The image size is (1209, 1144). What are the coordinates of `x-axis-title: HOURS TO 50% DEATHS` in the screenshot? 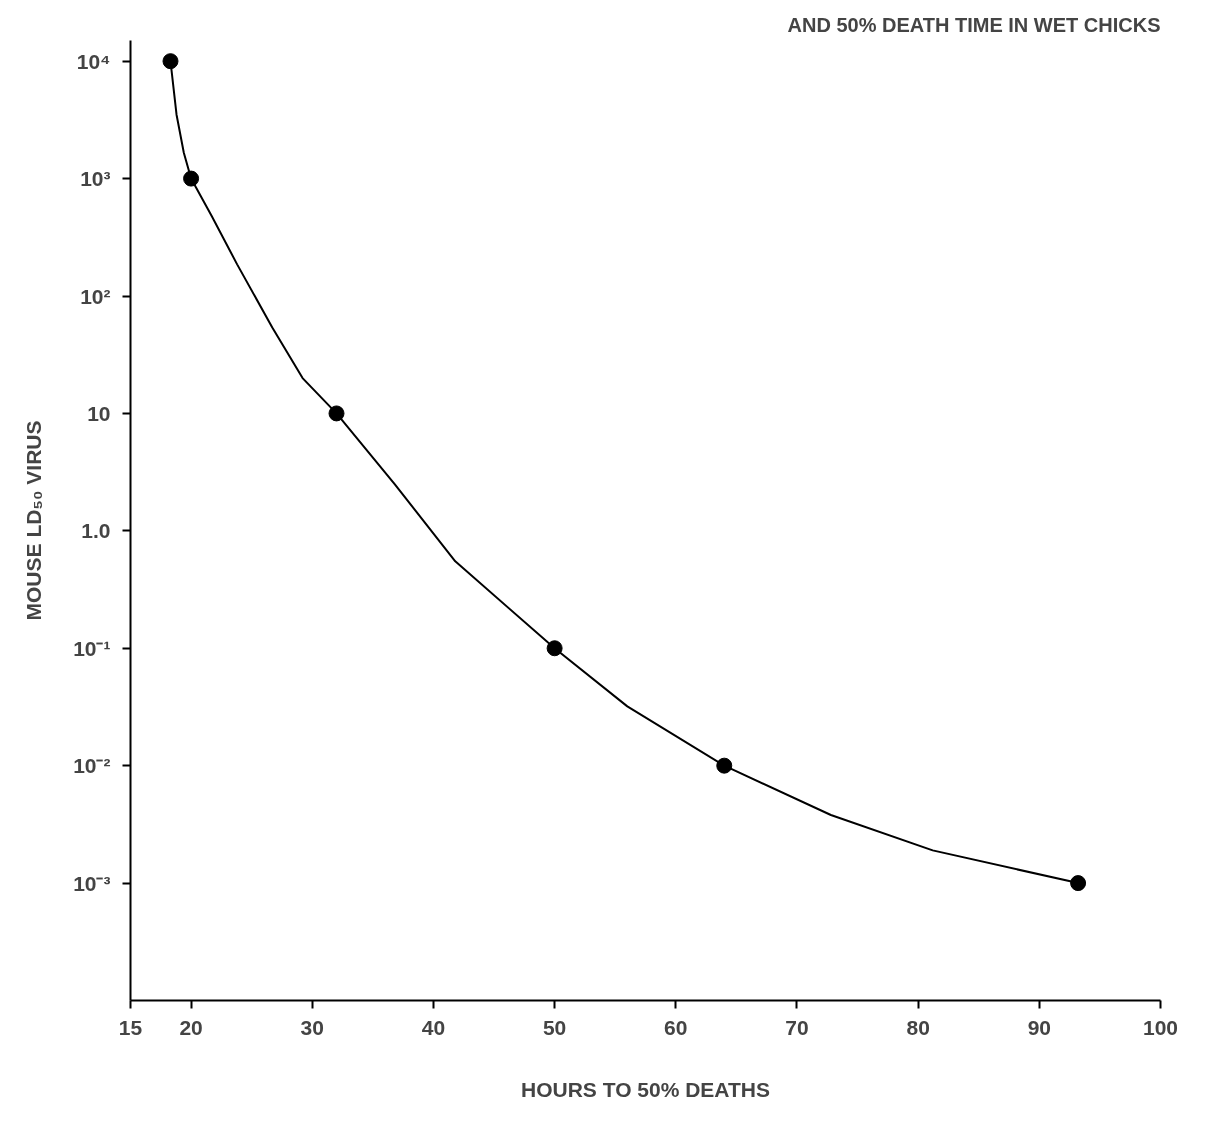 It's located at (645, 1089).